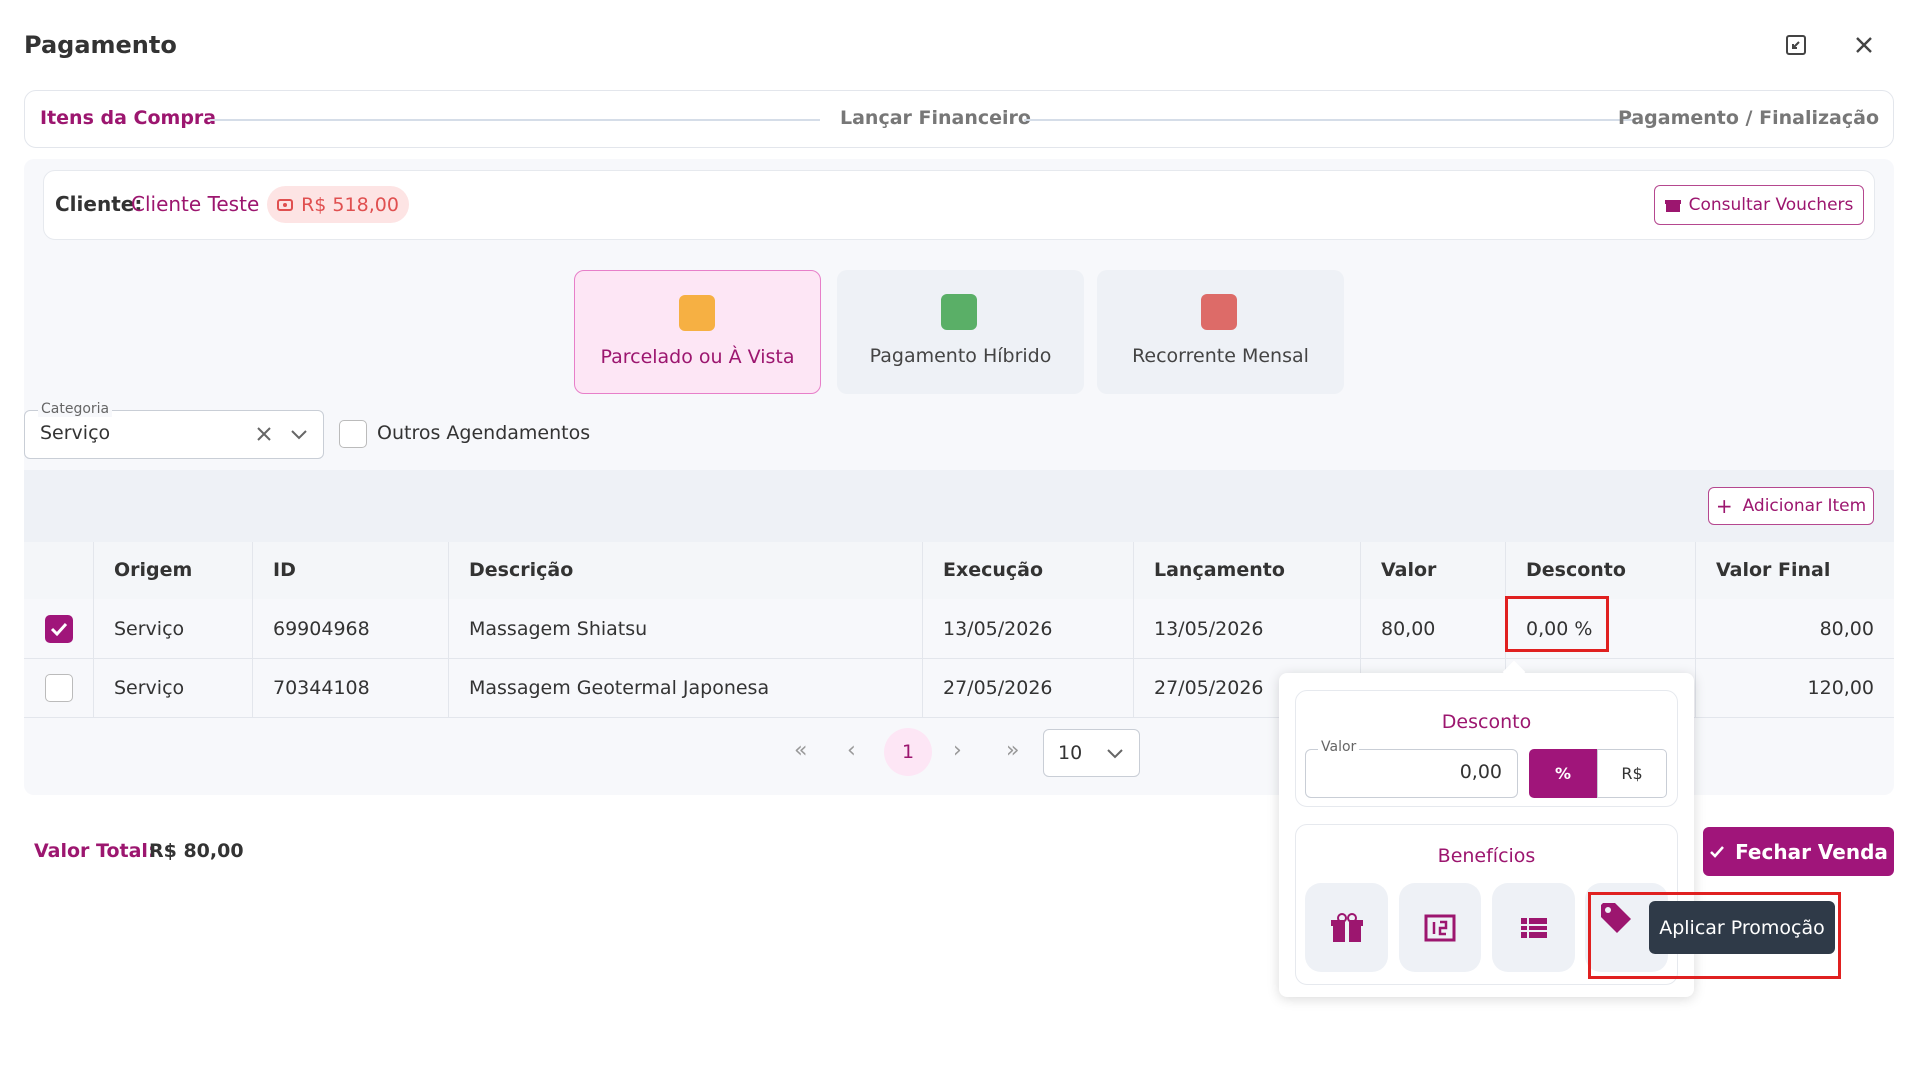 The image size is (1918, 1076). I want to click on client-name: Cliente Teste, so click(195, 204).